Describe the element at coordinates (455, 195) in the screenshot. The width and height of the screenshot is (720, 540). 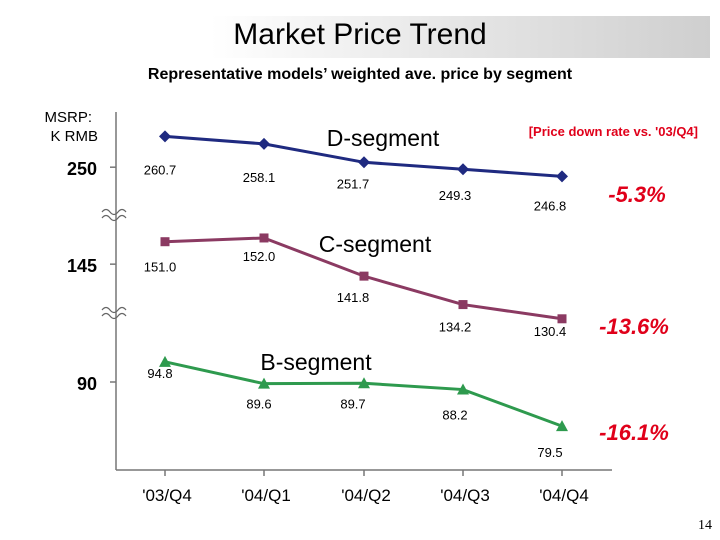
I see `D-segment-data-label: 249.3` at that location.